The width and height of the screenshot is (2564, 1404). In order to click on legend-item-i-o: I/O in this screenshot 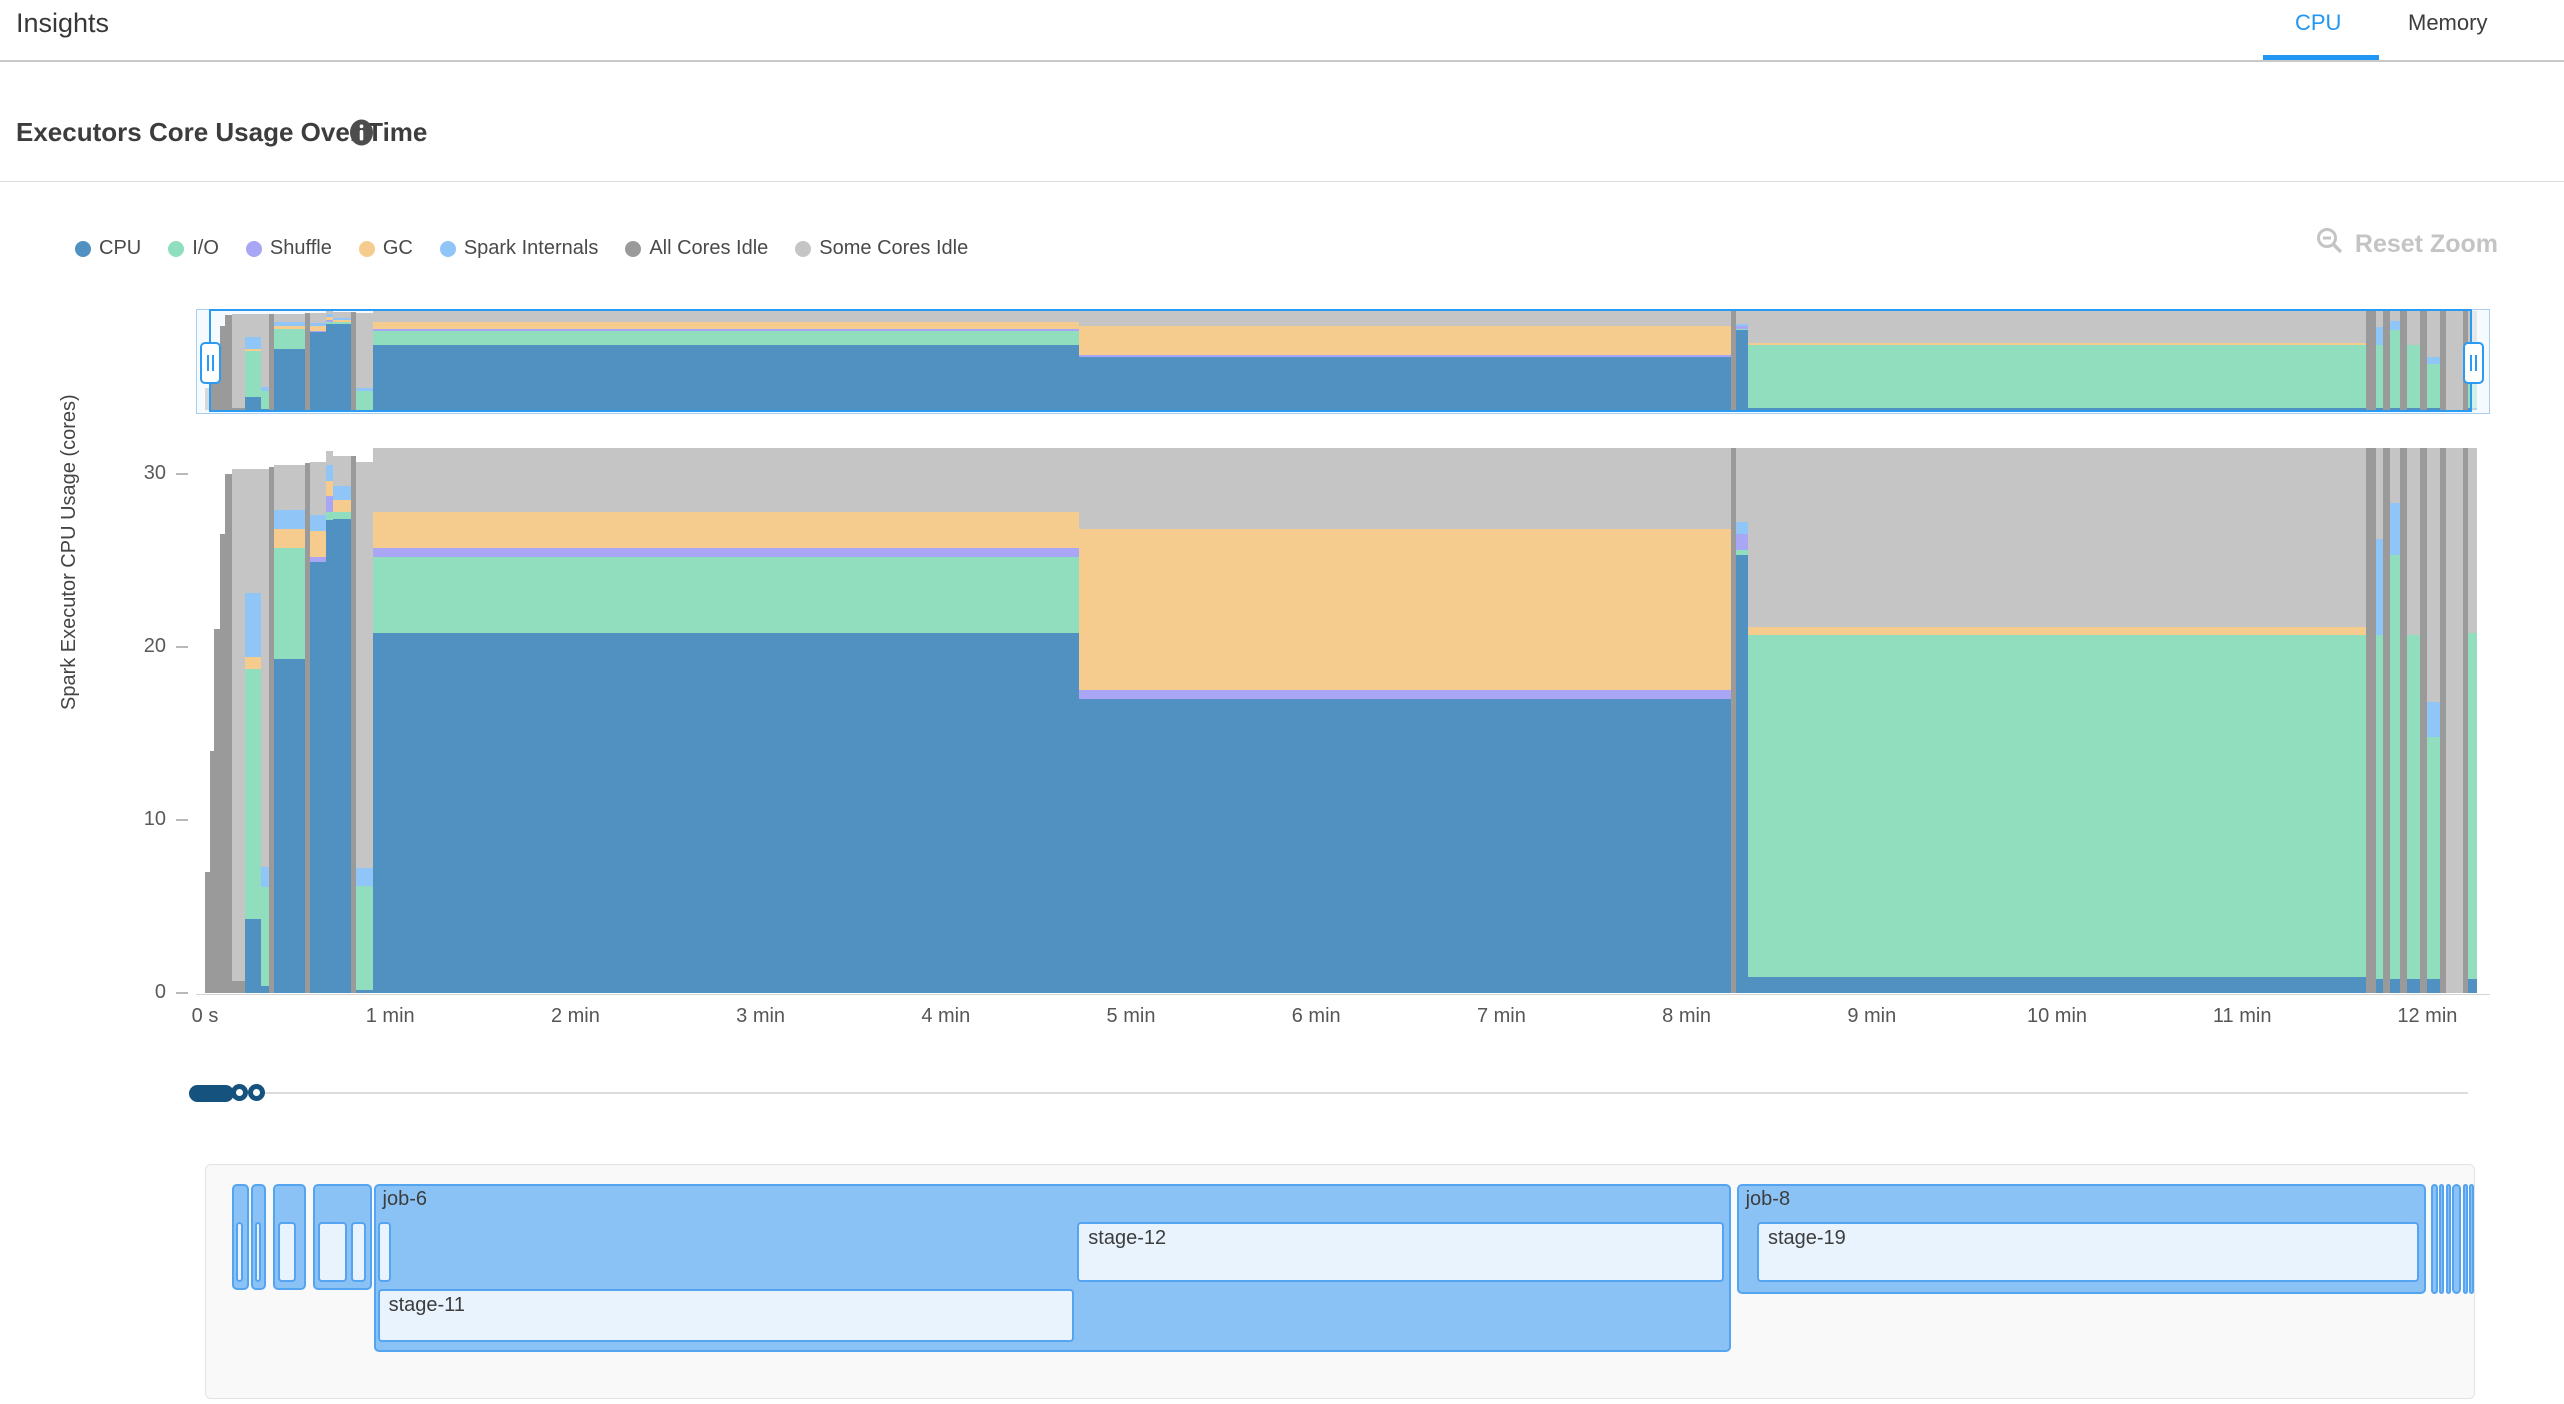, I will do `click(193, 248)`.